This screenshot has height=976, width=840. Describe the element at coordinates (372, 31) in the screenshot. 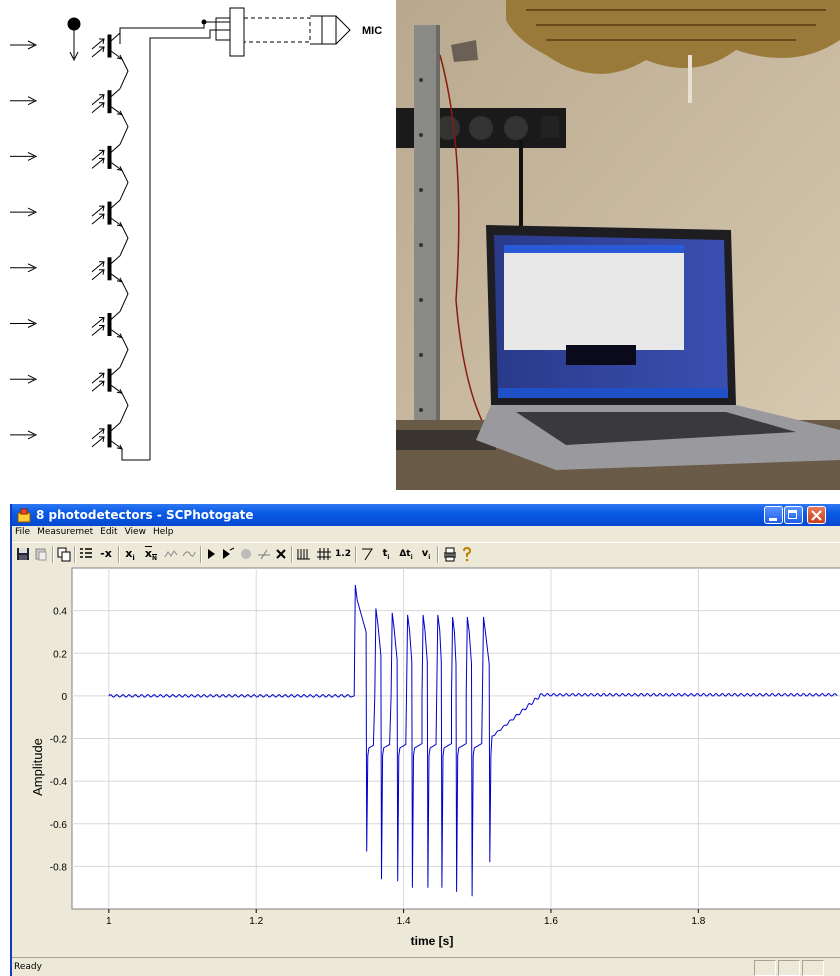

I see `mic-label: MIC` at that location.